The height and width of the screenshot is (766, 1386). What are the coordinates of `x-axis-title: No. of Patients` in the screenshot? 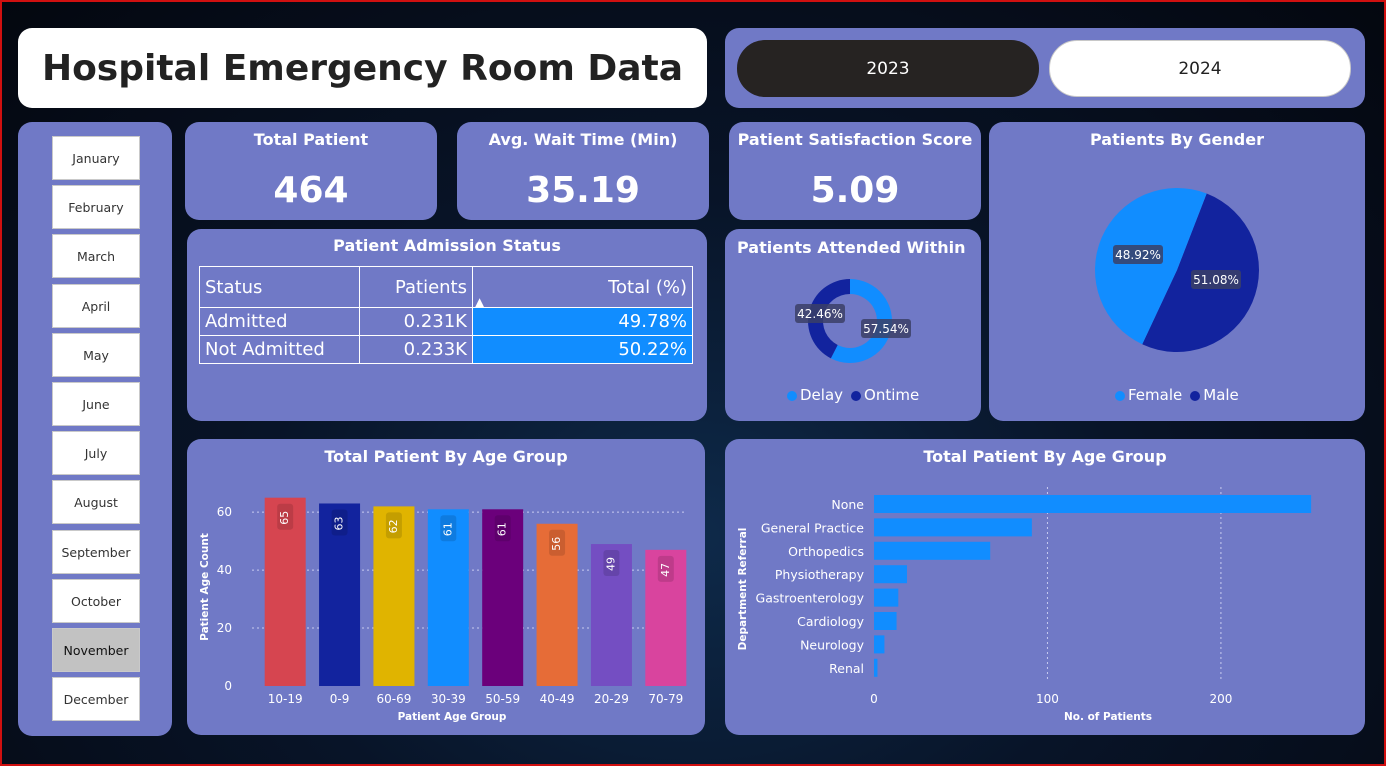 It's located at (1108, 717).